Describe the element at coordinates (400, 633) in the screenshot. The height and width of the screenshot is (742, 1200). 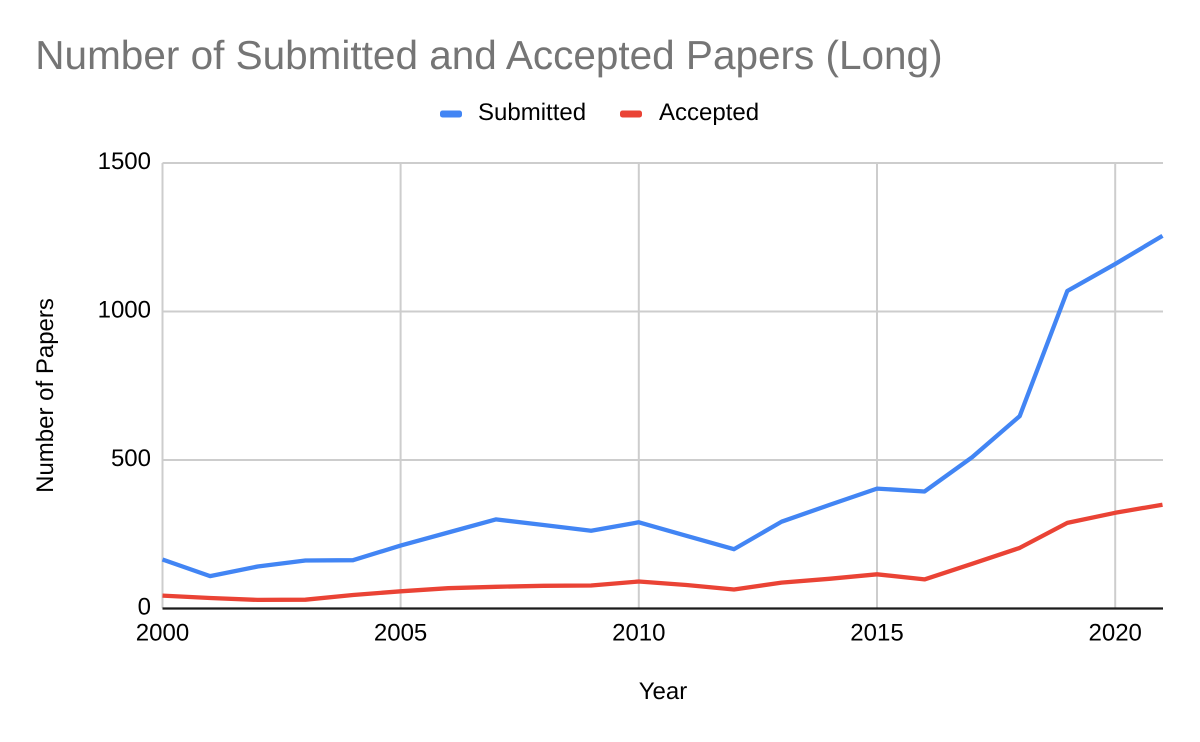
I see `svg-text: 2005` at that location.